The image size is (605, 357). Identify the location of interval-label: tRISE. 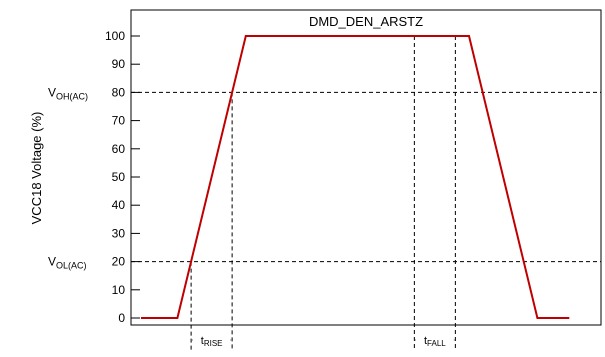
(212, 341).